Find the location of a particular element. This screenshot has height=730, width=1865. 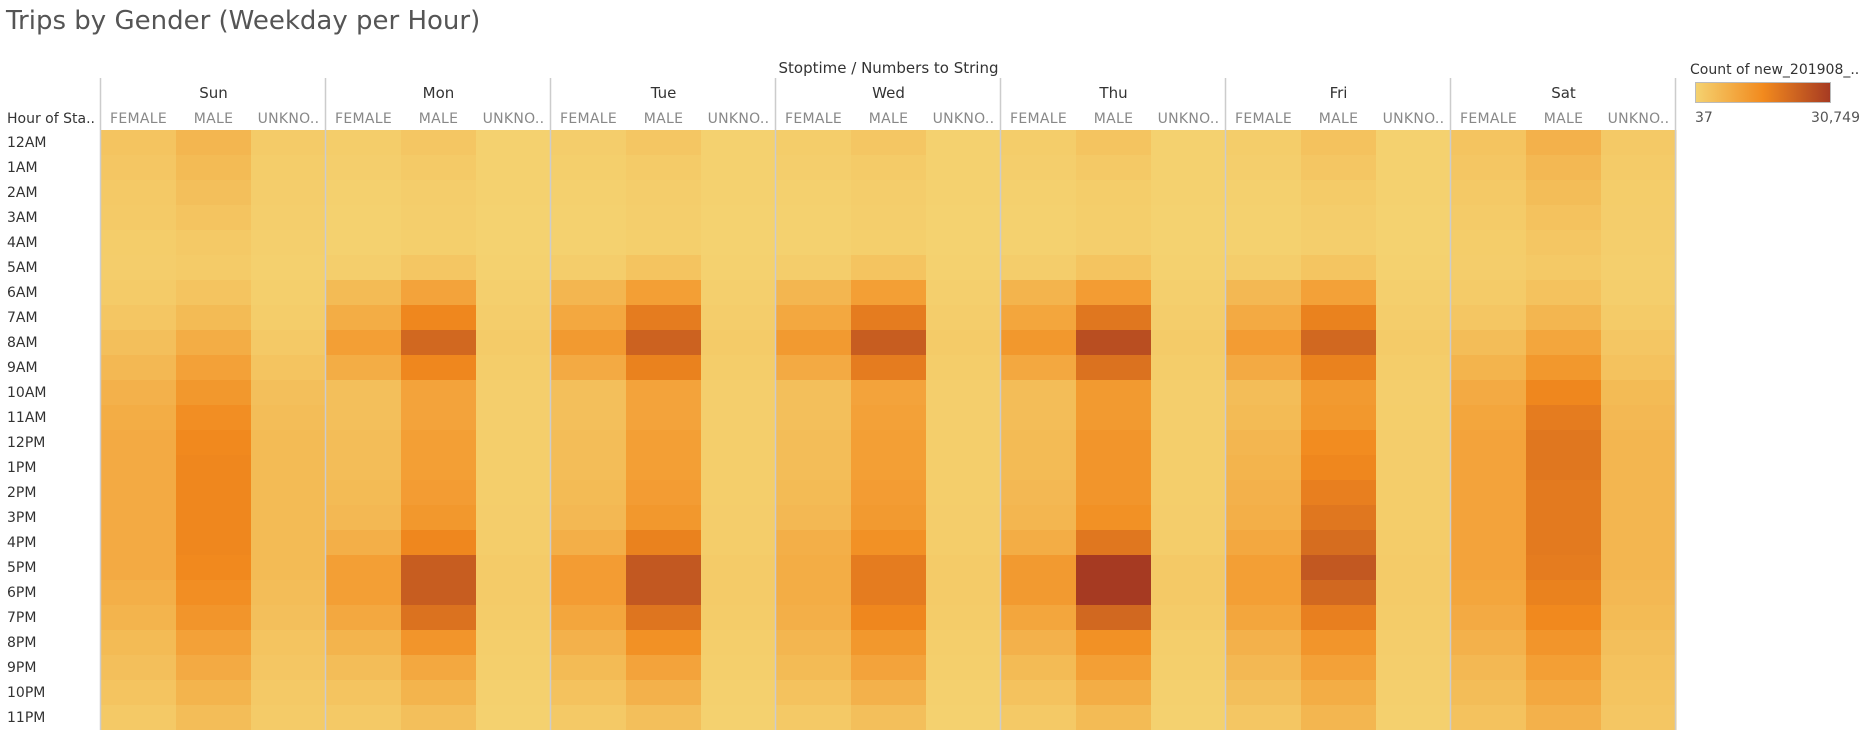

heatmap-cell-sat-female-10pm is located at coordinates (1489, 693).